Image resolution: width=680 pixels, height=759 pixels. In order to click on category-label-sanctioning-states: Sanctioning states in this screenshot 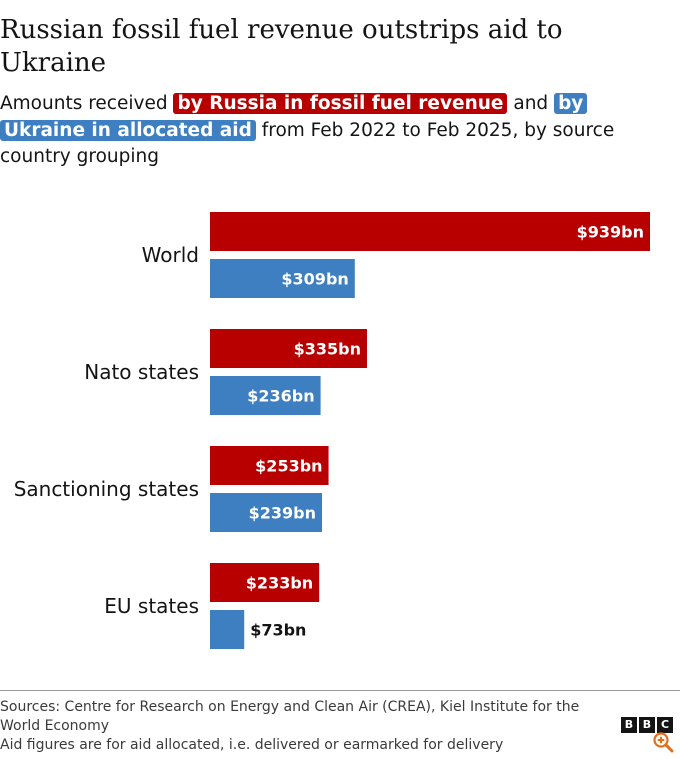, I will do `click(106, 489)`.